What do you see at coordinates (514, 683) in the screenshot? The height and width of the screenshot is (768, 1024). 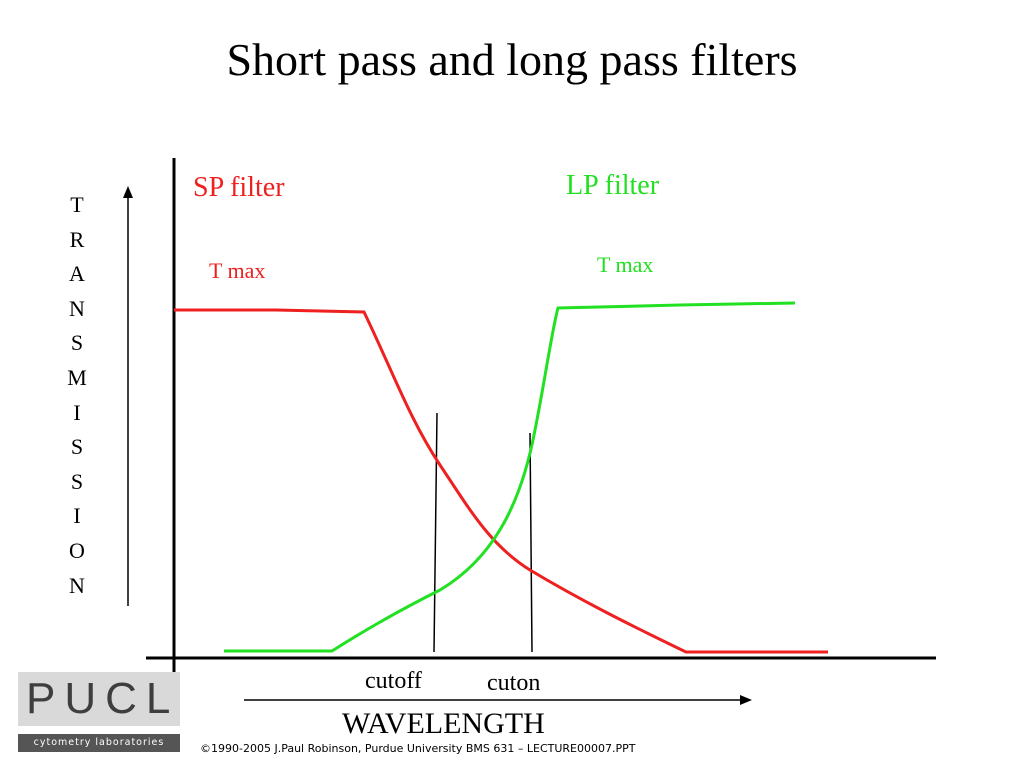 I see `cuton-label: cuton` at bounding box center [514, 683].